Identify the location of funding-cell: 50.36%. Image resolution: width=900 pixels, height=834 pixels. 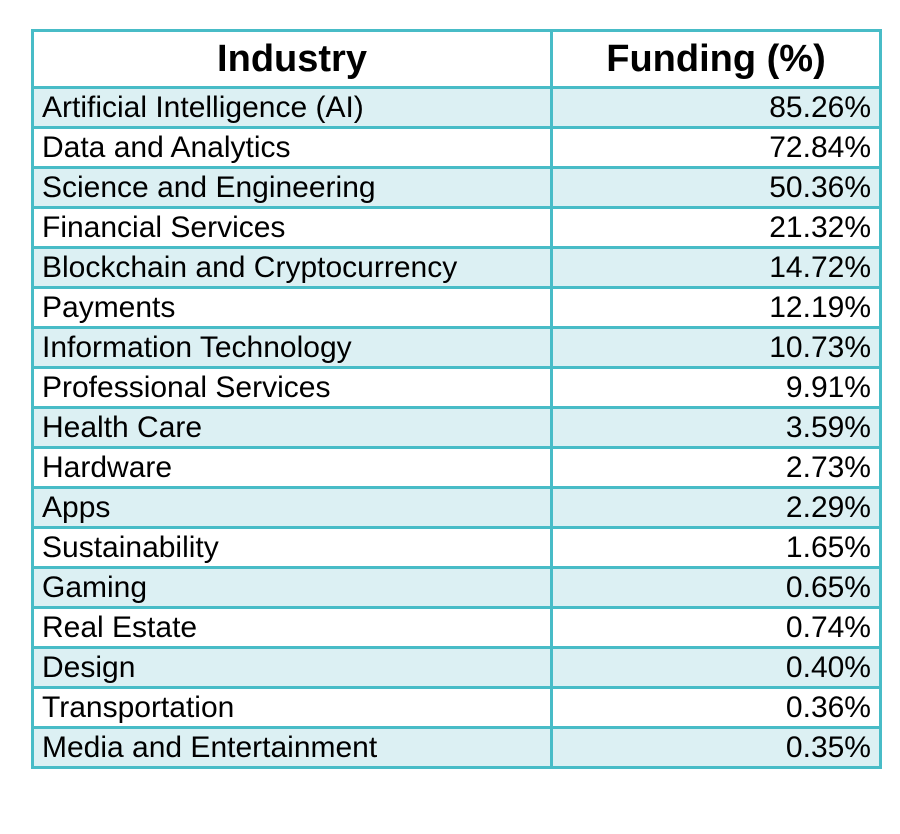
(716, 187).